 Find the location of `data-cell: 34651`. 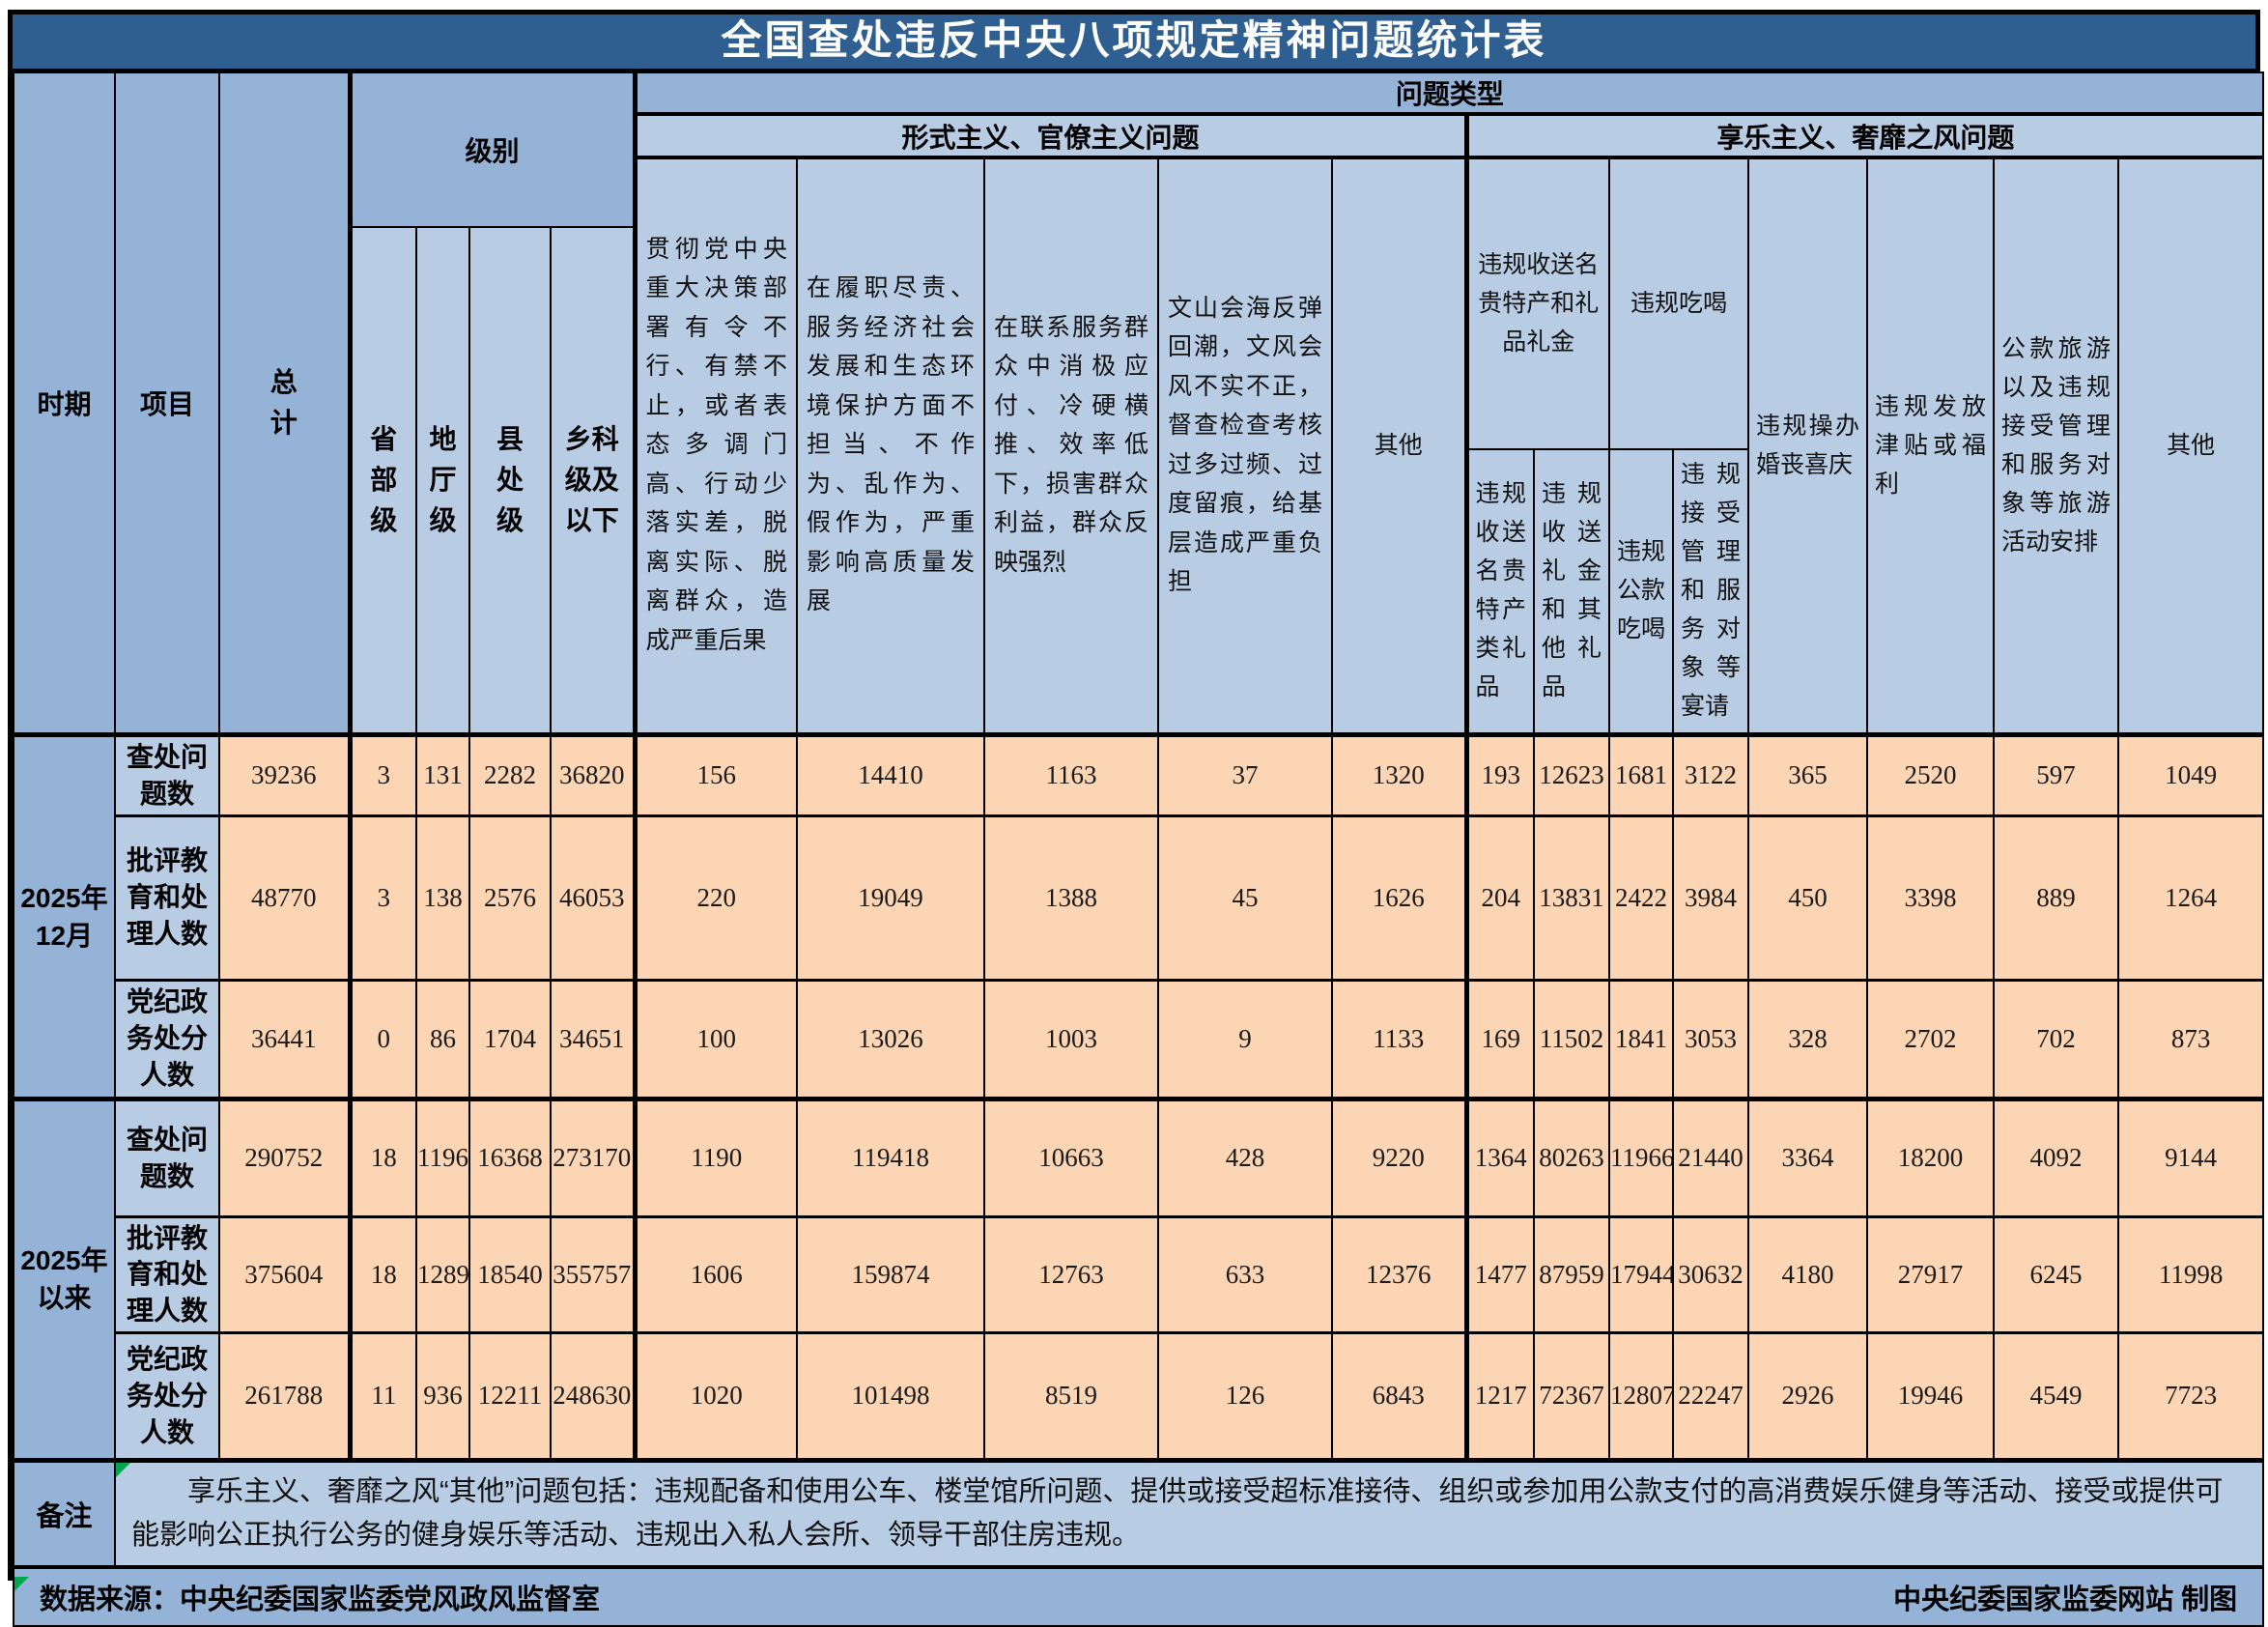

data-cell: 34651 is located at coordinates (593, 1039).